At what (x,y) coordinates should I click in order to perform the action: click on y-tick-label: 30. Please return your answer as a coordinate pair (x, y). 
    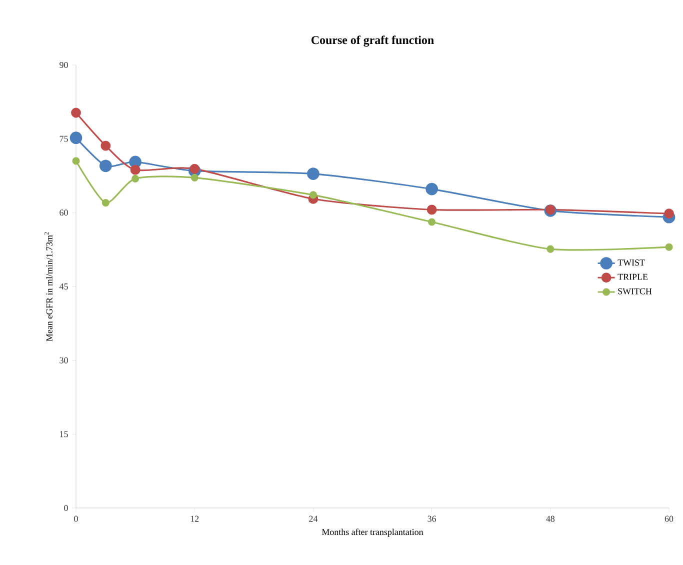
    Looking at the image, I should click on (64, 360).